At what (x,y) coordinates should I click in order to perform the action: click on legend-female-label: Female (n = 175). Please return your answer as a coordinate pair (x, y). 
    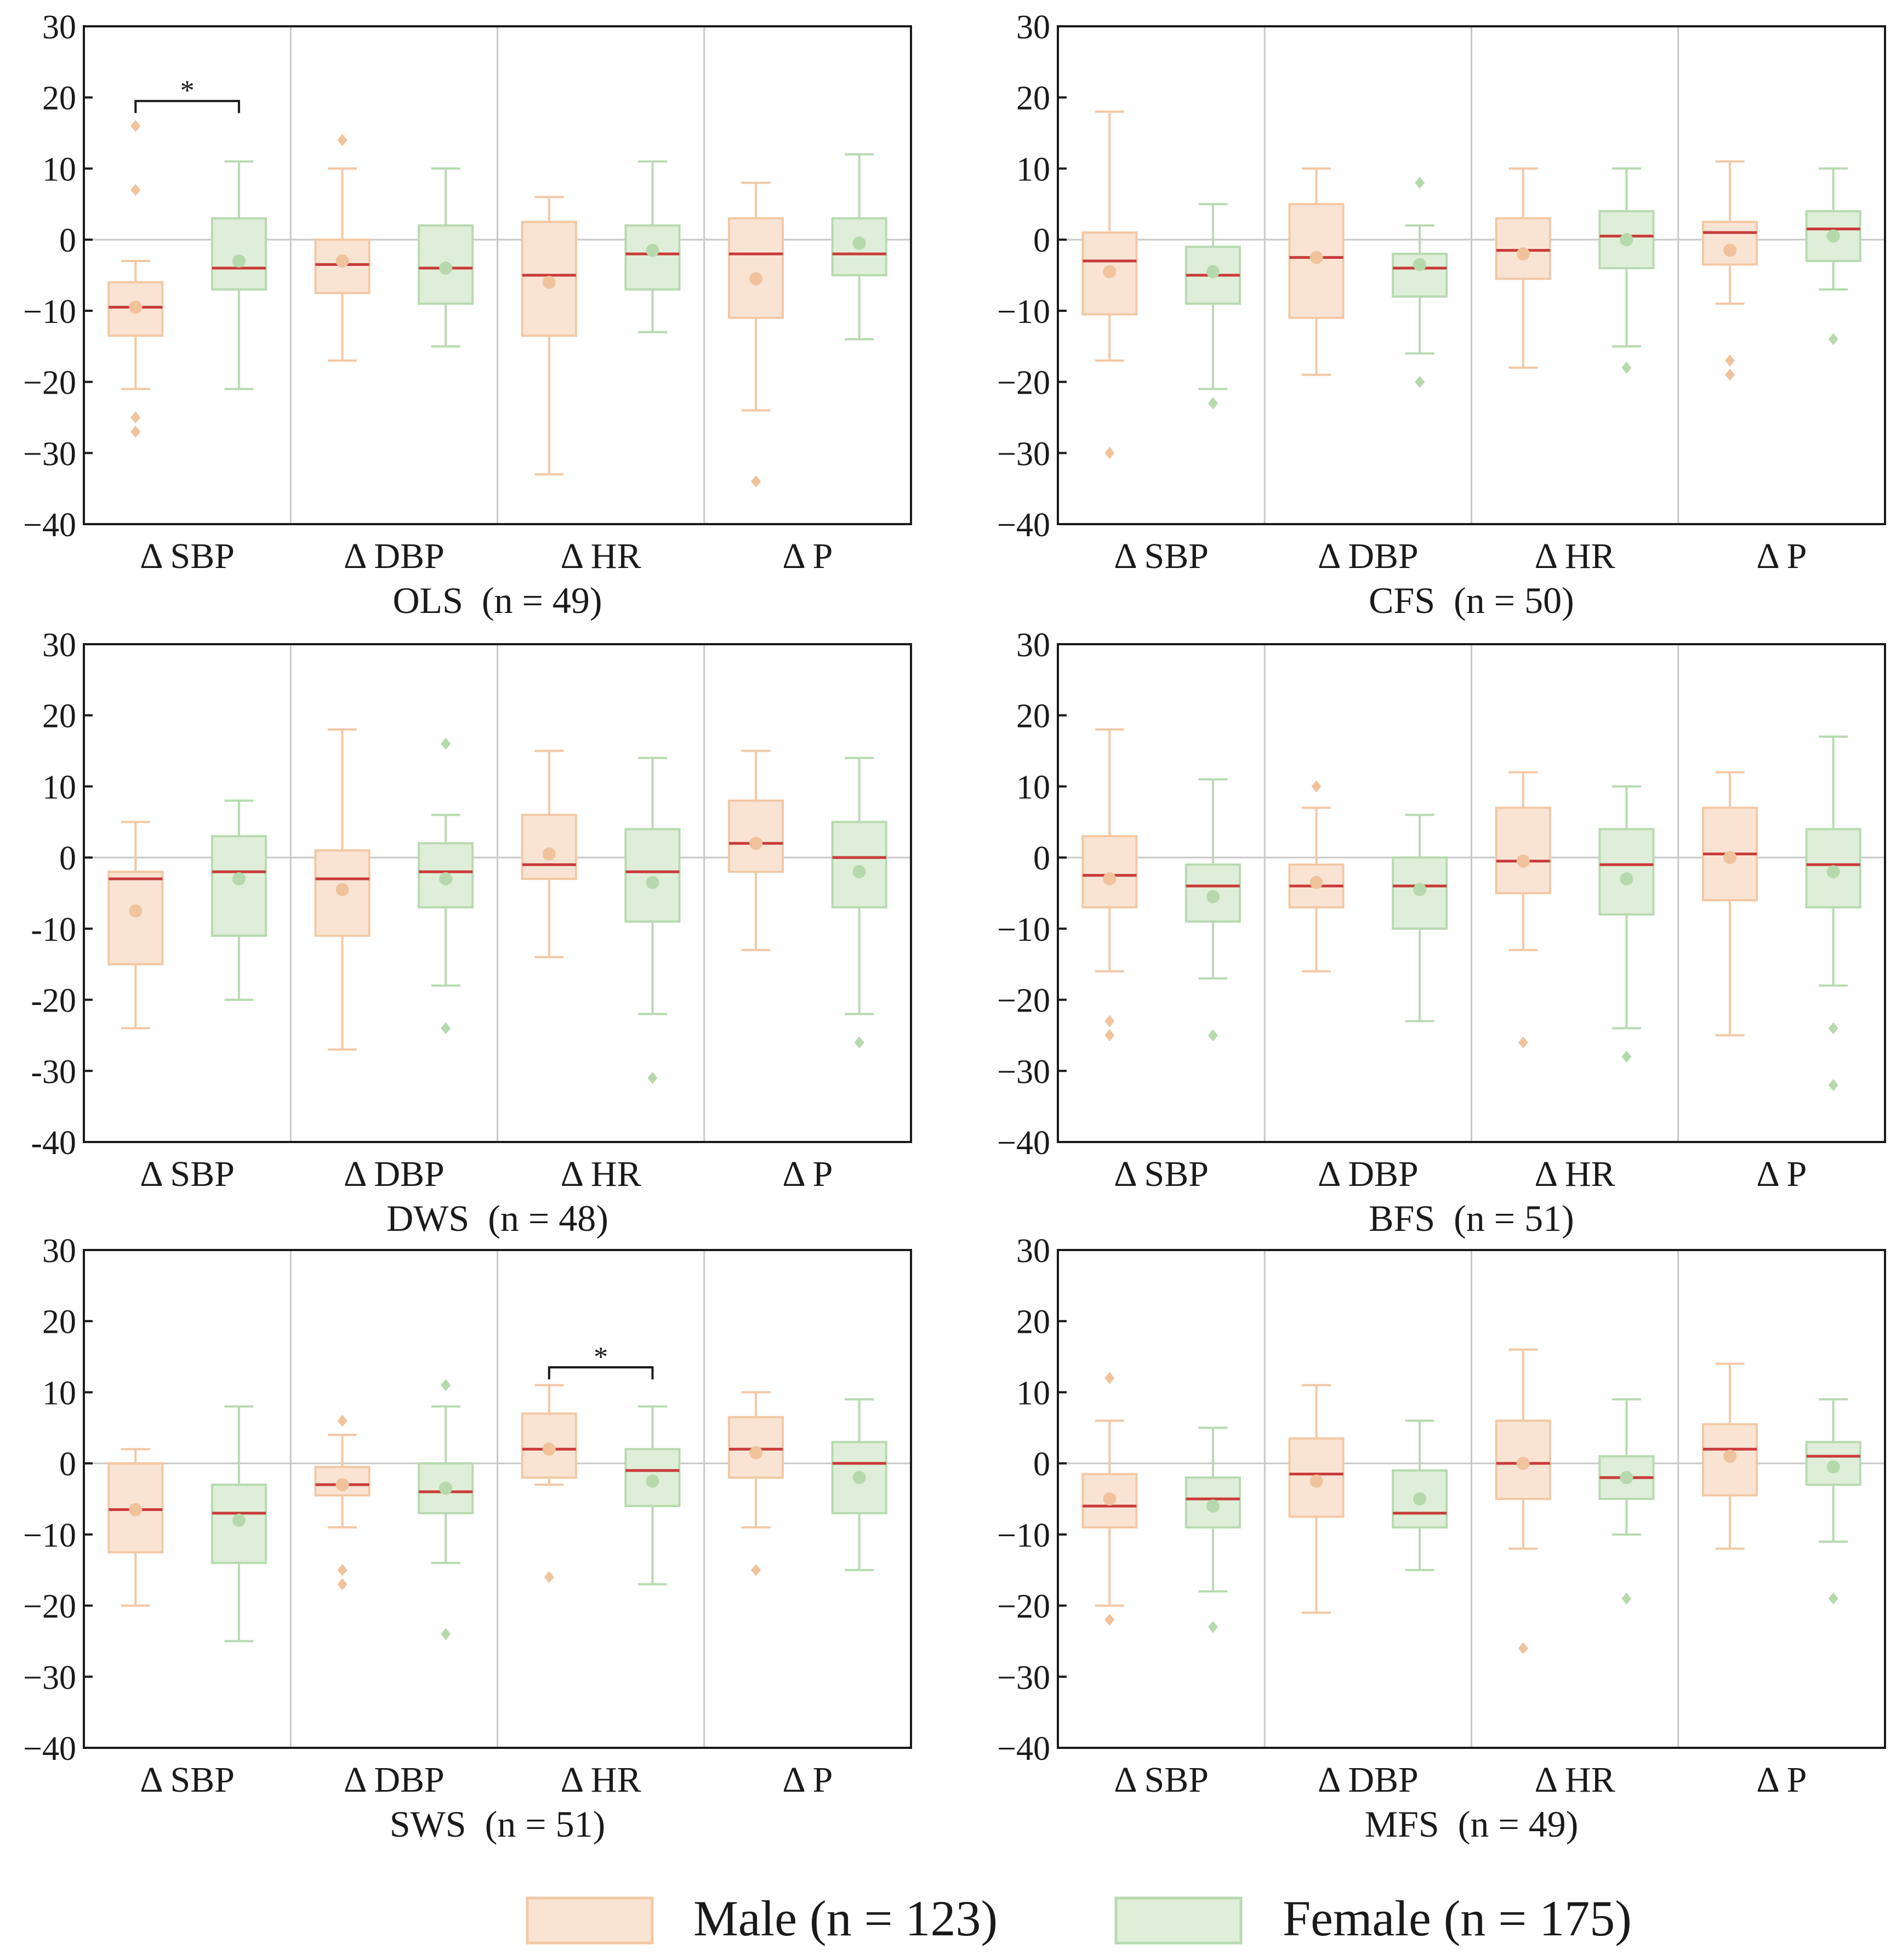
    Looking at the image, I should click on (1457, 1918).